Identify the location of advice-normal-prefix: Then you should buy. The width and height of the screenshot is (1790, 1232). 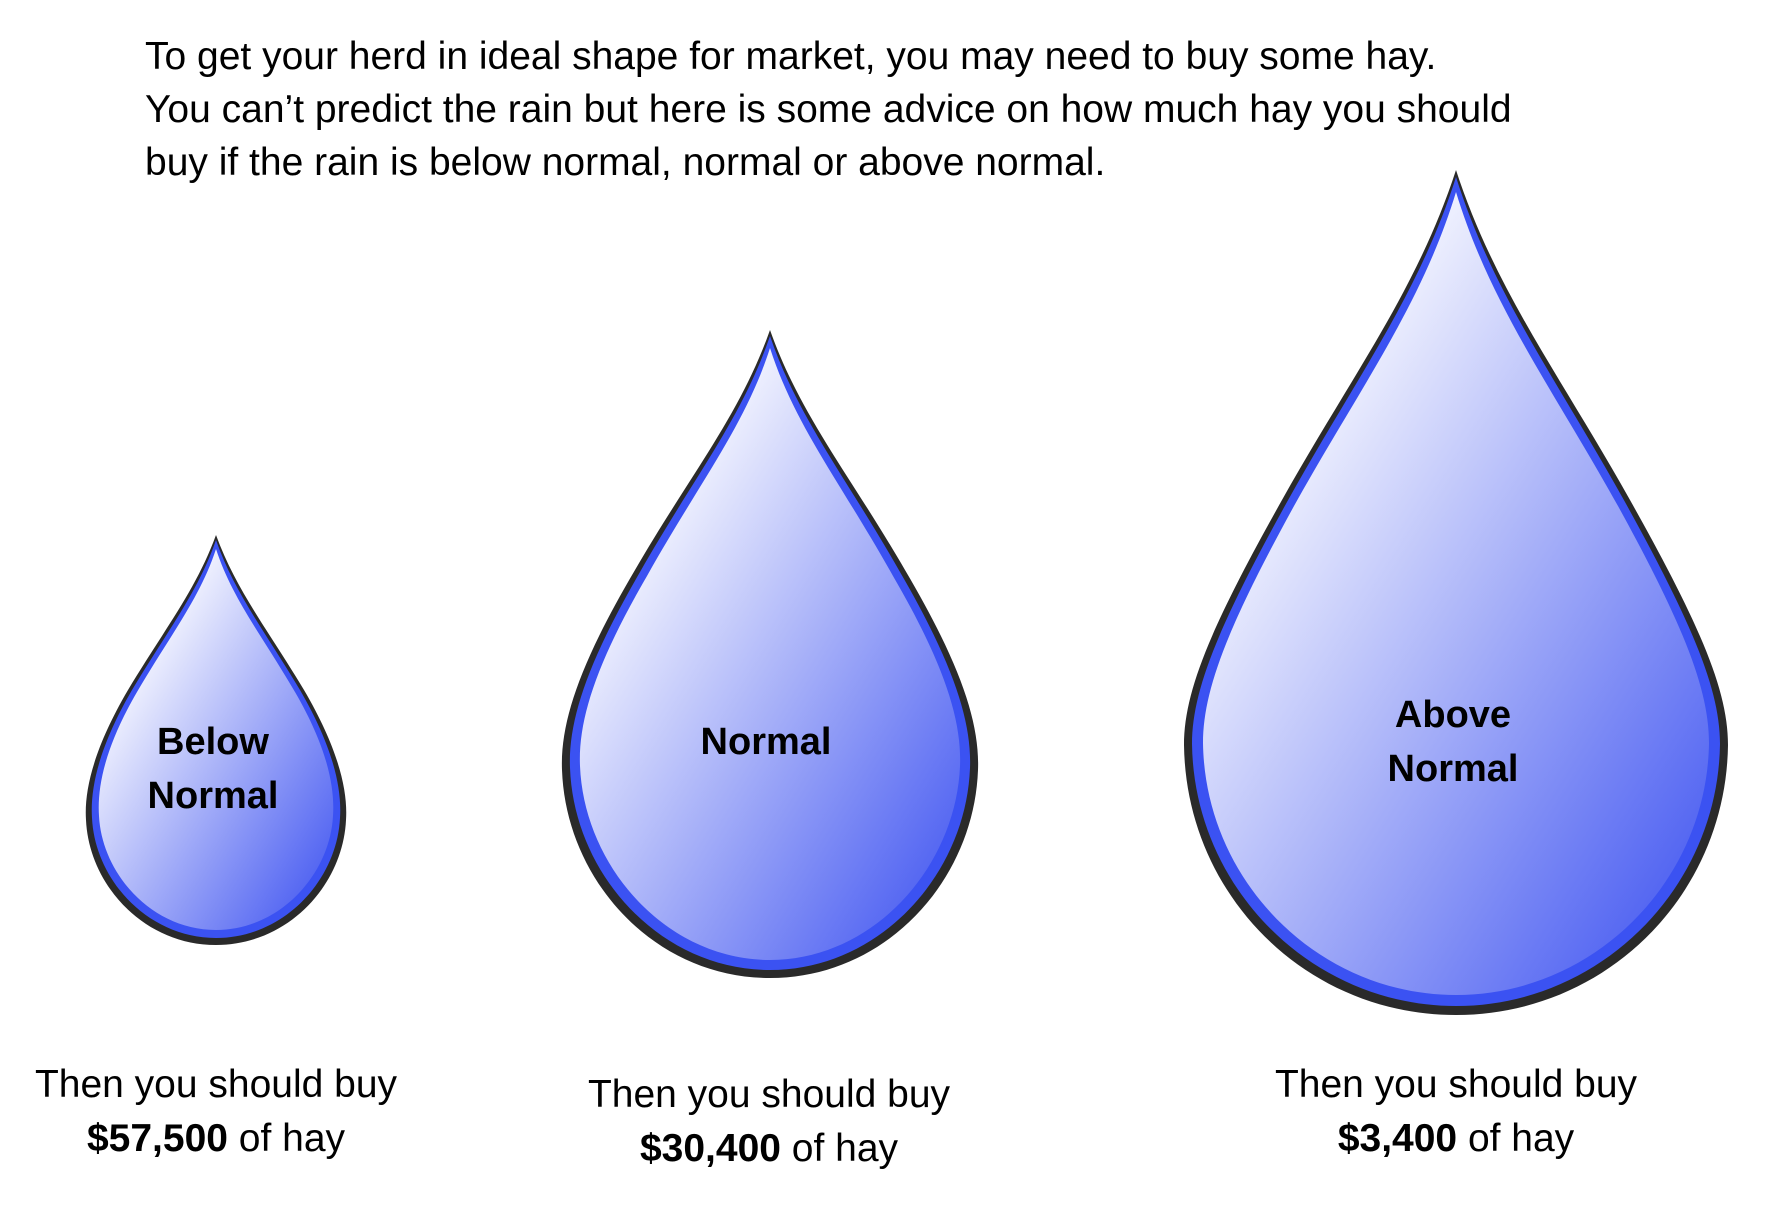
(769, 1094).